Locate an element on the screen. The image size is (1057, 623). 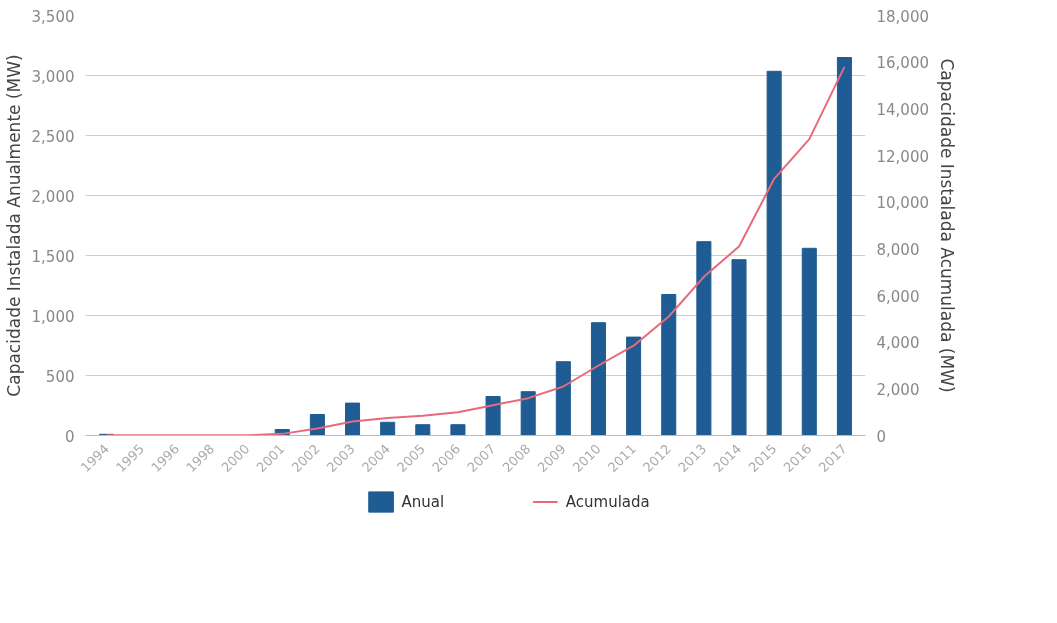
y-tick-label: 3,000 is located at coordinates (53, 76).